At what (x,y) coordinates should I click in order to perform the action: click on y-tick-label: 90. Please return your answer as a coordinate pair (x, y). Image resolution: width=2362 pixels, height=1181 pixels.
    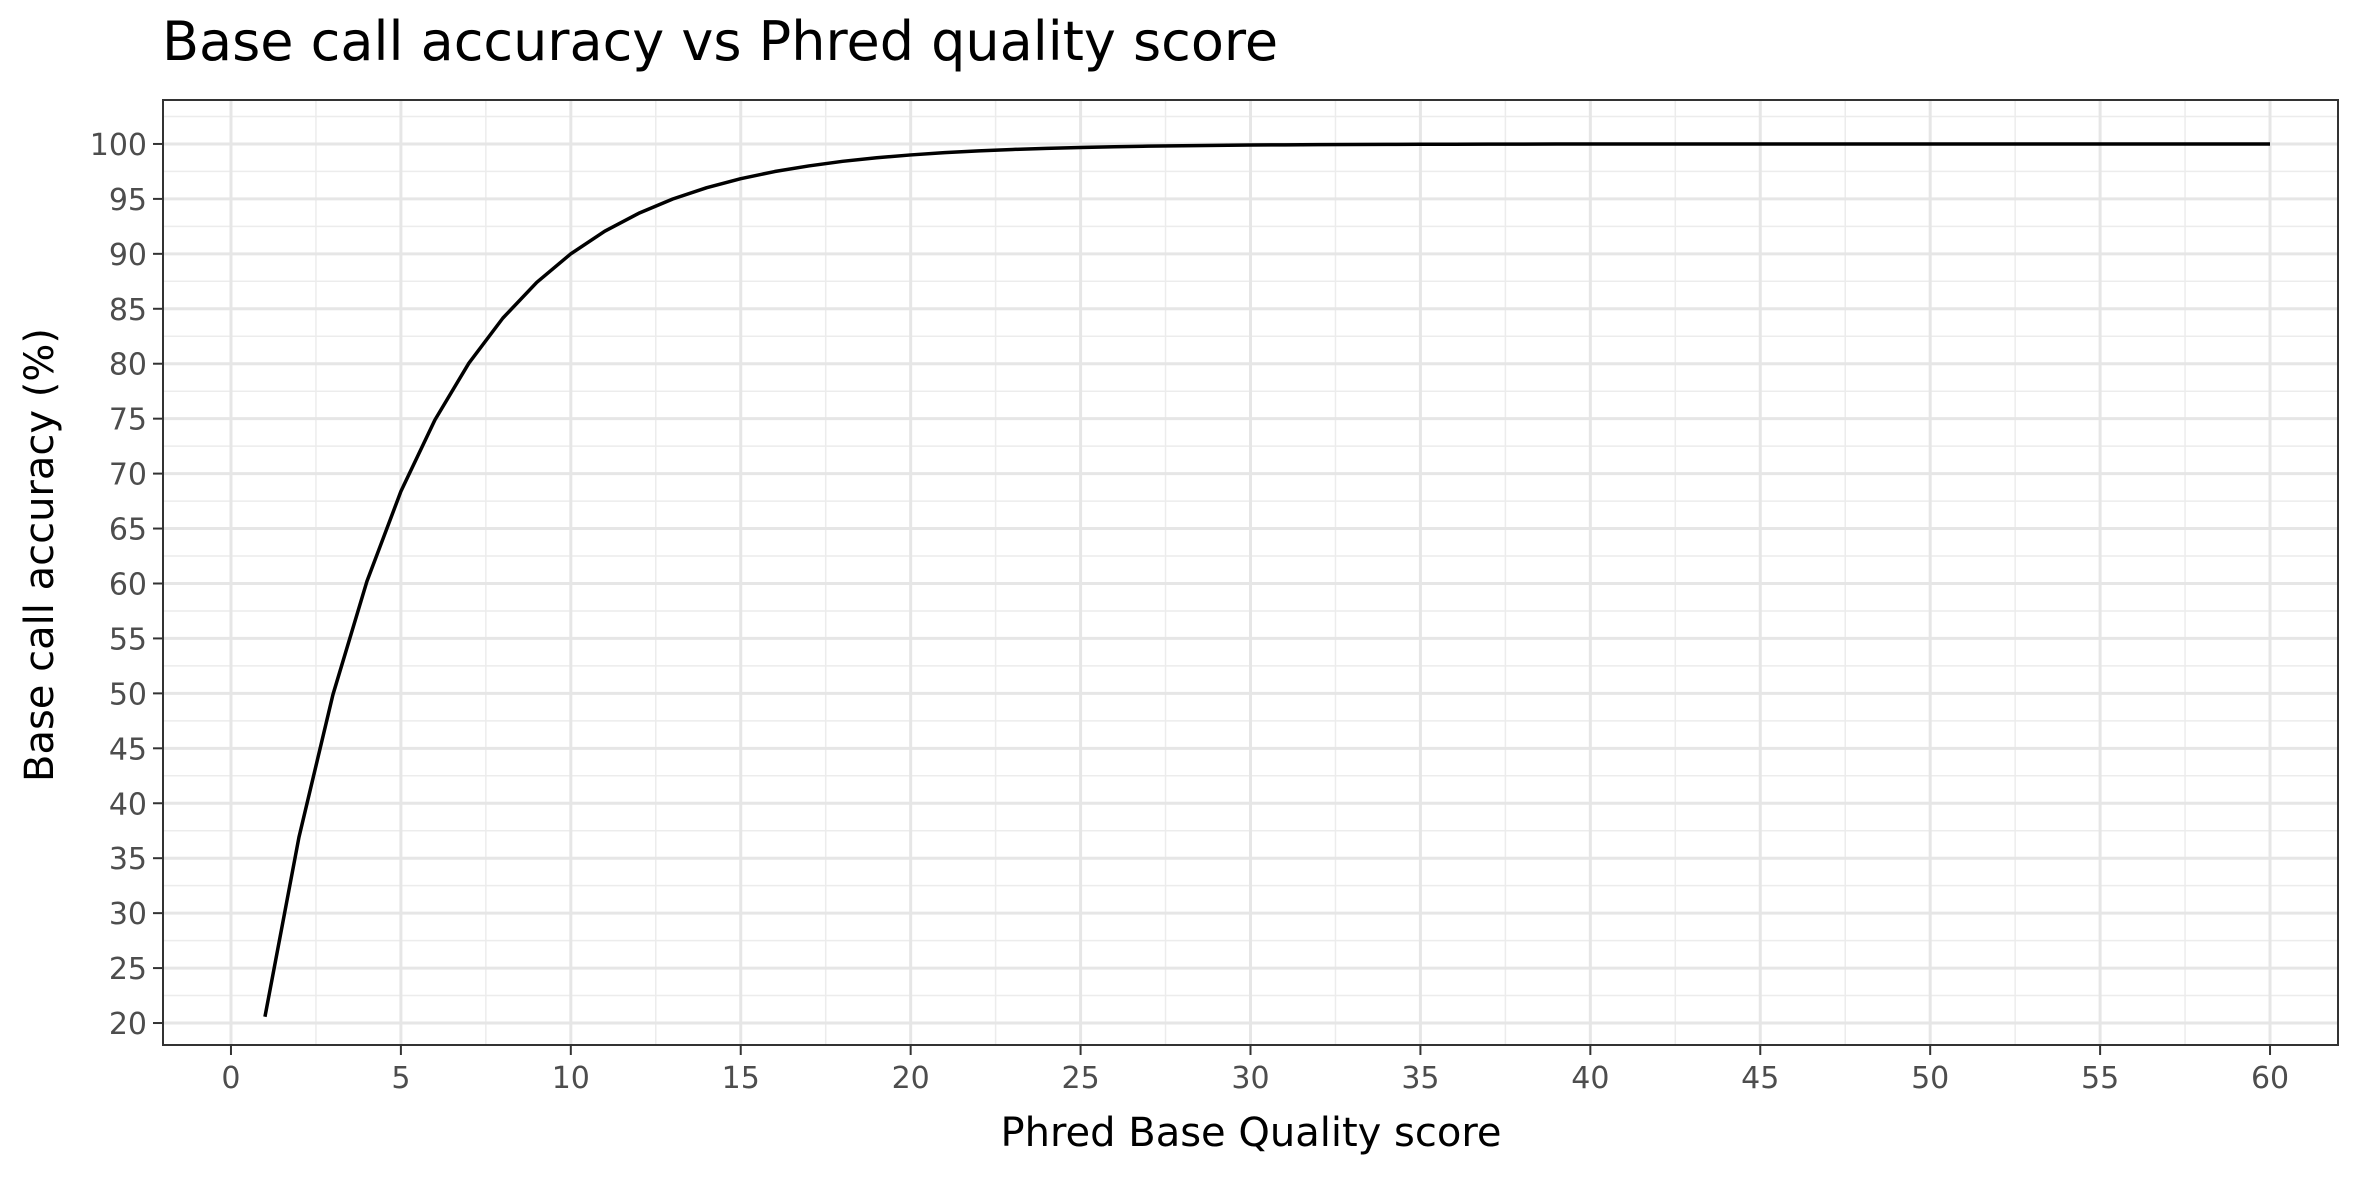
    Looking at the image, I should click on (128, 255).